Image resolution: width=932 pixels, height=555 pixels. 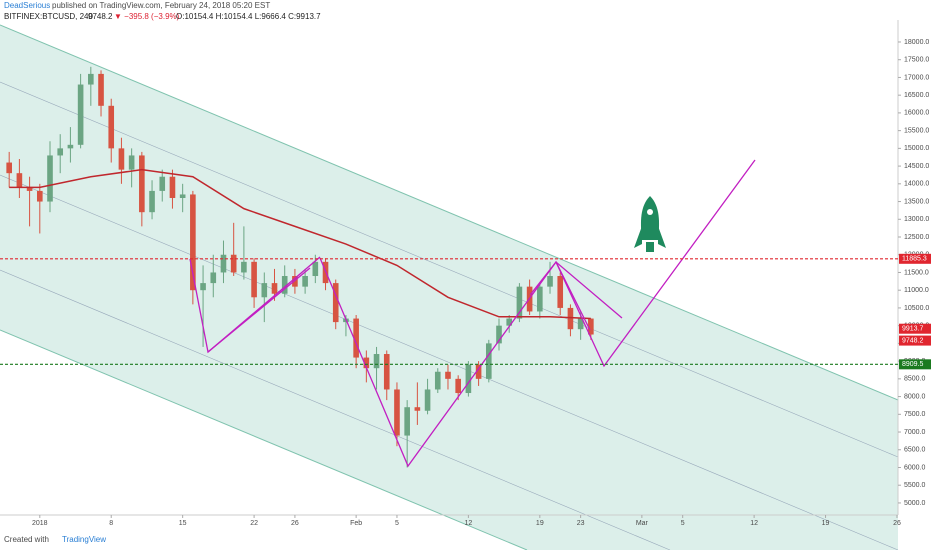 What do you see at coordinates (915, 467) in the screenshot?
I see `y-tick-label: 6000.0` at bounding box center [915, 467].